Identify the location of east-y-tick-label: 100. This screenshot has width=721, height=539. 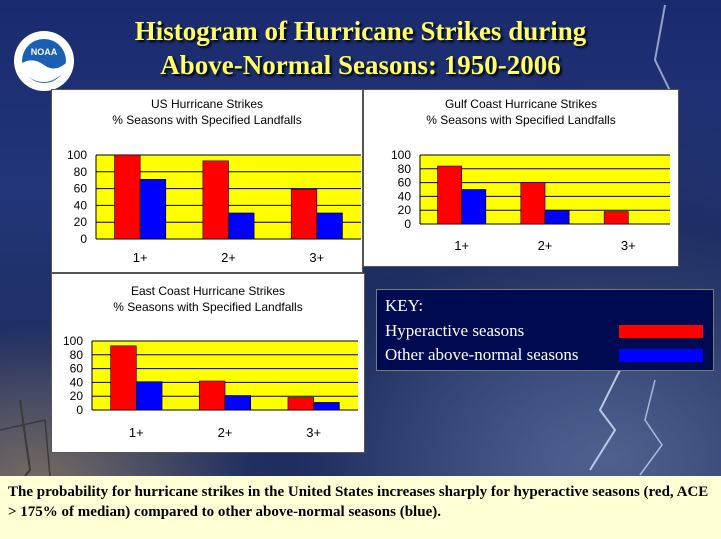
(73, 341).